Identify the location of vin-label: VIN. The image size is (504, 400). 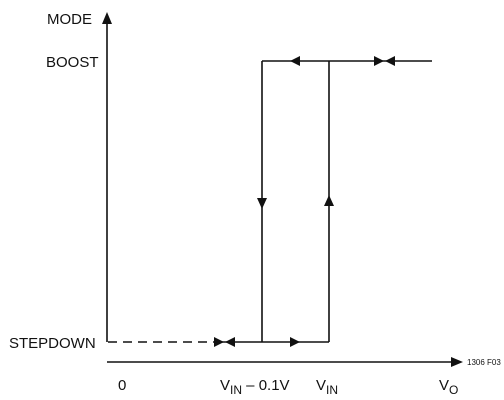
(327, 387).